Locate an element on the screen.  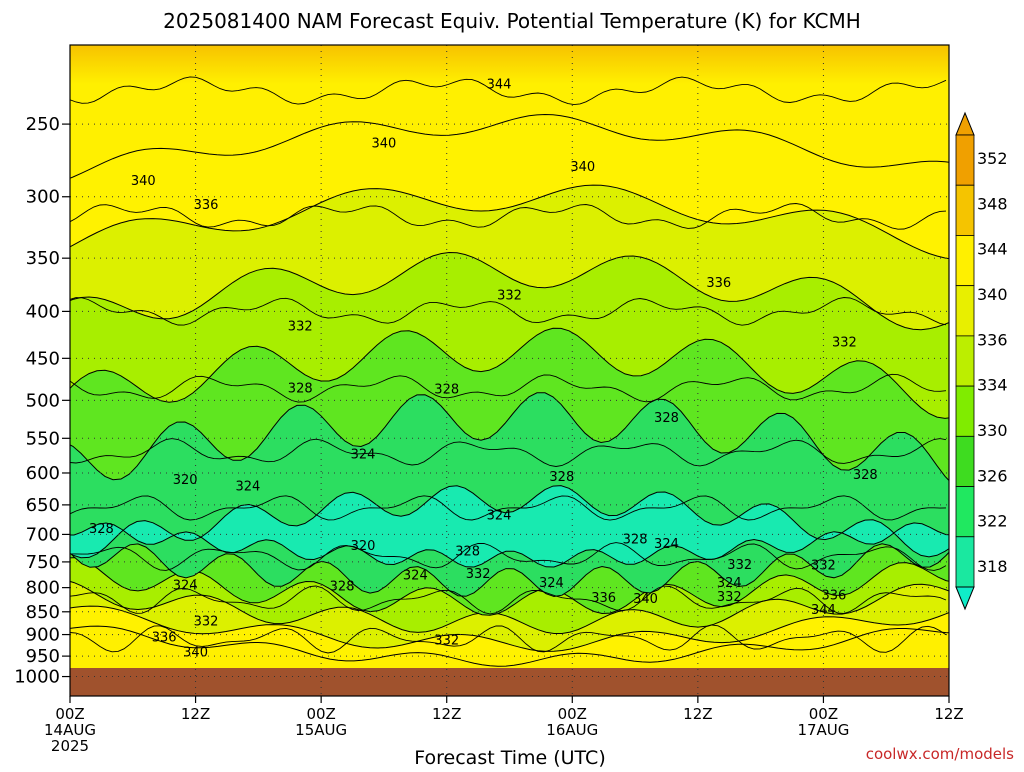
y-tick-label: 750 is located at coordinates (43, 562).